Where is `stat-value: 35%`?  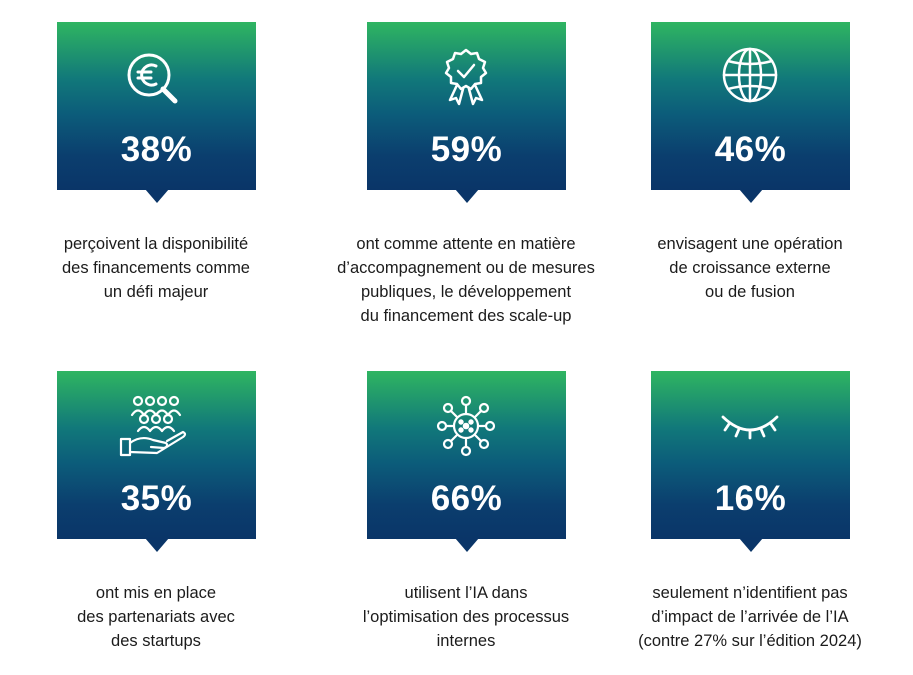 stat-value: 35% is located at coordinates (156, 498).